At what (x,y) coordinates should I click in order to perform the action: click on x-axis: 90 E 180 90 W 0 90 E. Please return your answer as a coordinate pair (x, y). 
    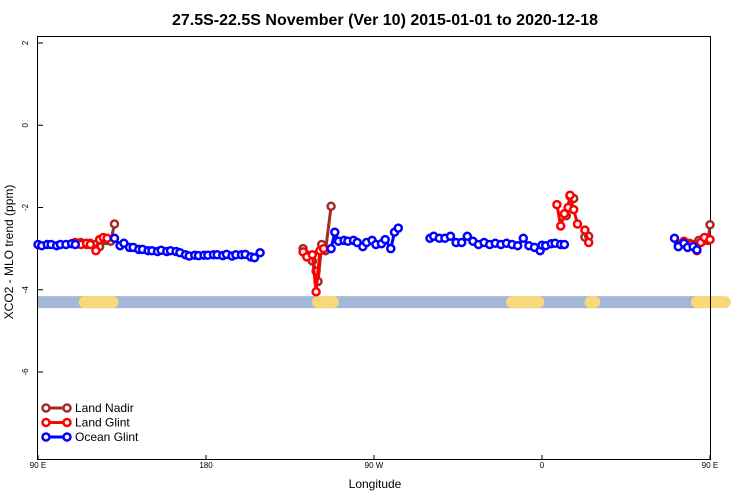
    Looking at the image, I should click on (374, 462).